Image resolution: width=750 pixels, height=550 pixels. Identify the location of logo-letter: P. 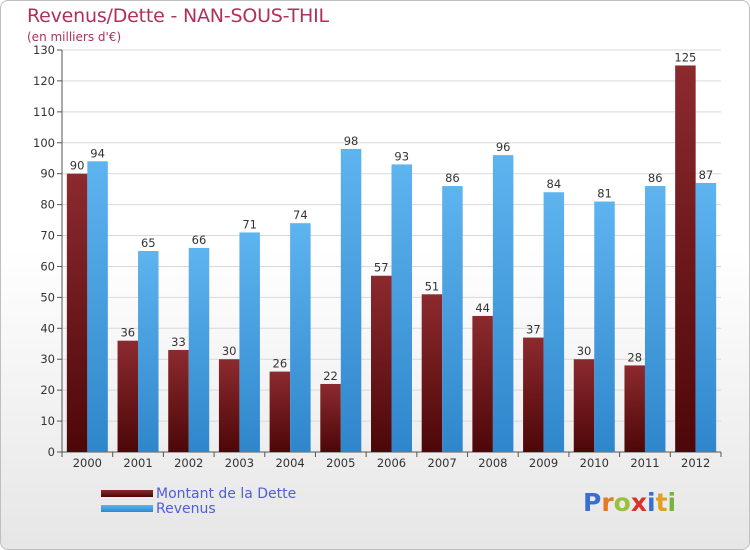
(592, 502).